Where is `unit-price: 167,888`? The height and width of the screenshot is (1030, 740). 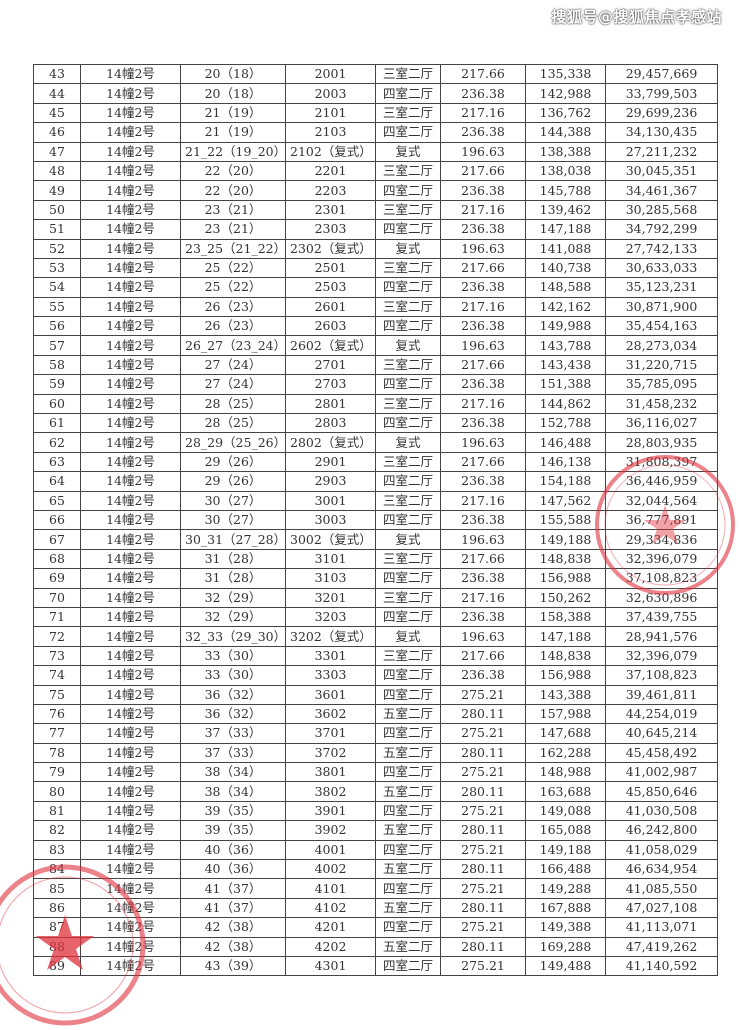 unit-price: 167,888 is located at coordinates (565, 908).